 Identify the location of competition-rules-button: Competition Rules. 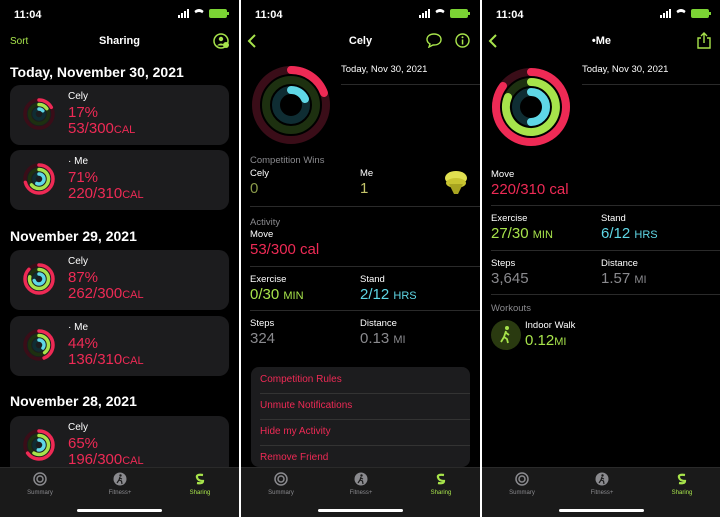
(301, 379).